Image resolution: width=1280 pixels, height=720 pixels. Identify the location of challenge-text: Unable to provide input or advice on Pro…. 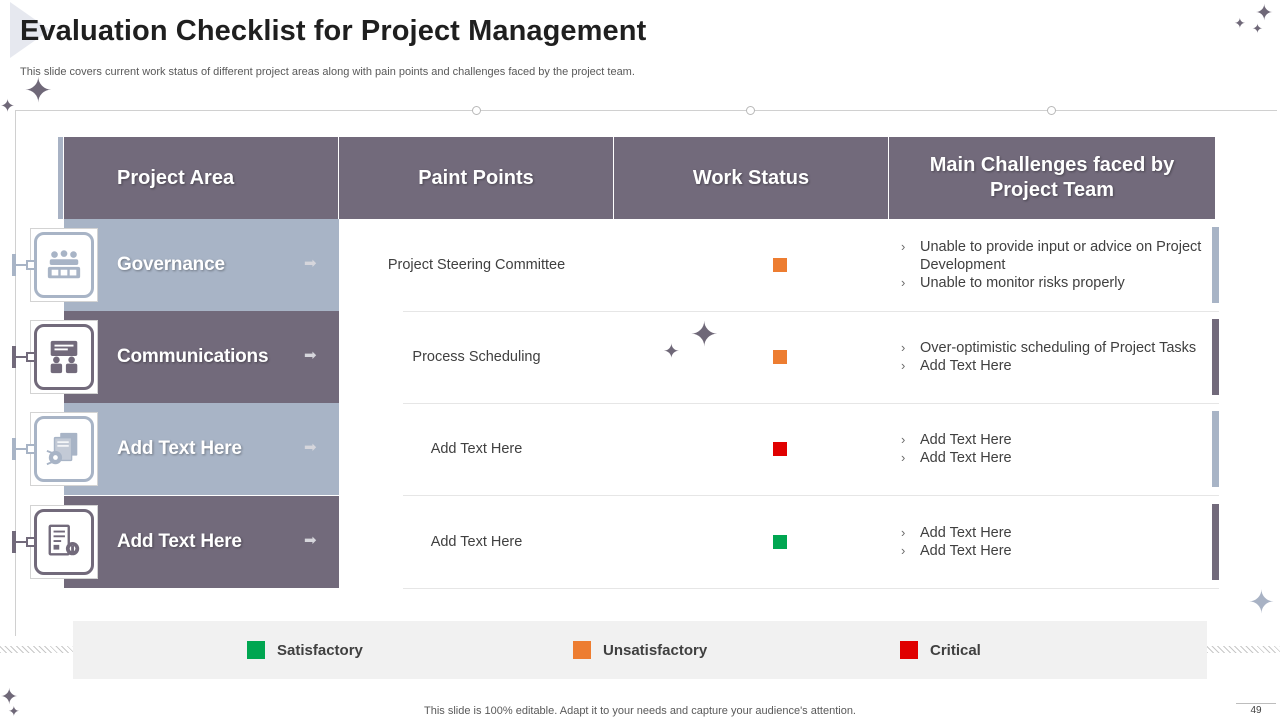
(1061, 256).